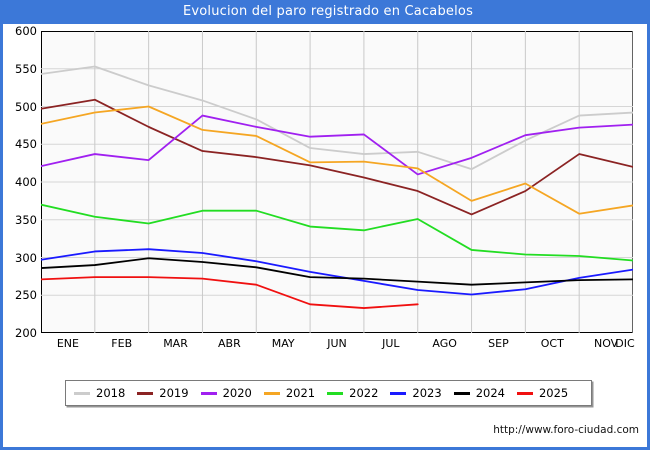 The width and height of the screenshot is (650, 450). Describe the element at coordinates (26, 106) in the screenshot. I see `y-tick-label: 500` at that location.